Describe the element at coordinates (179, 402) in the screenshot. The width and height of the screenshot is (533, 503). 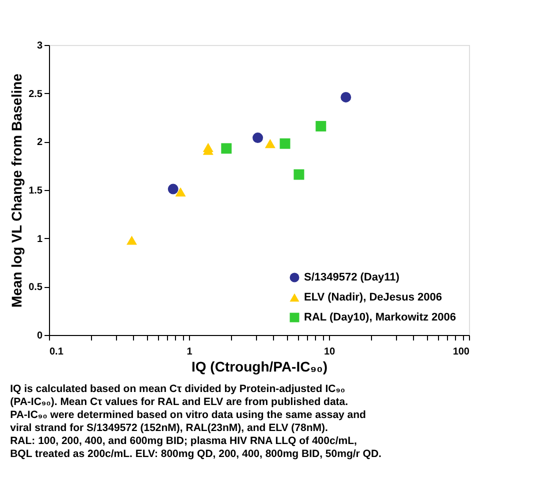
I see `text: (PA-IC₉₀). Mean Cτ values for RAL and ELV are from published data.` at that location.